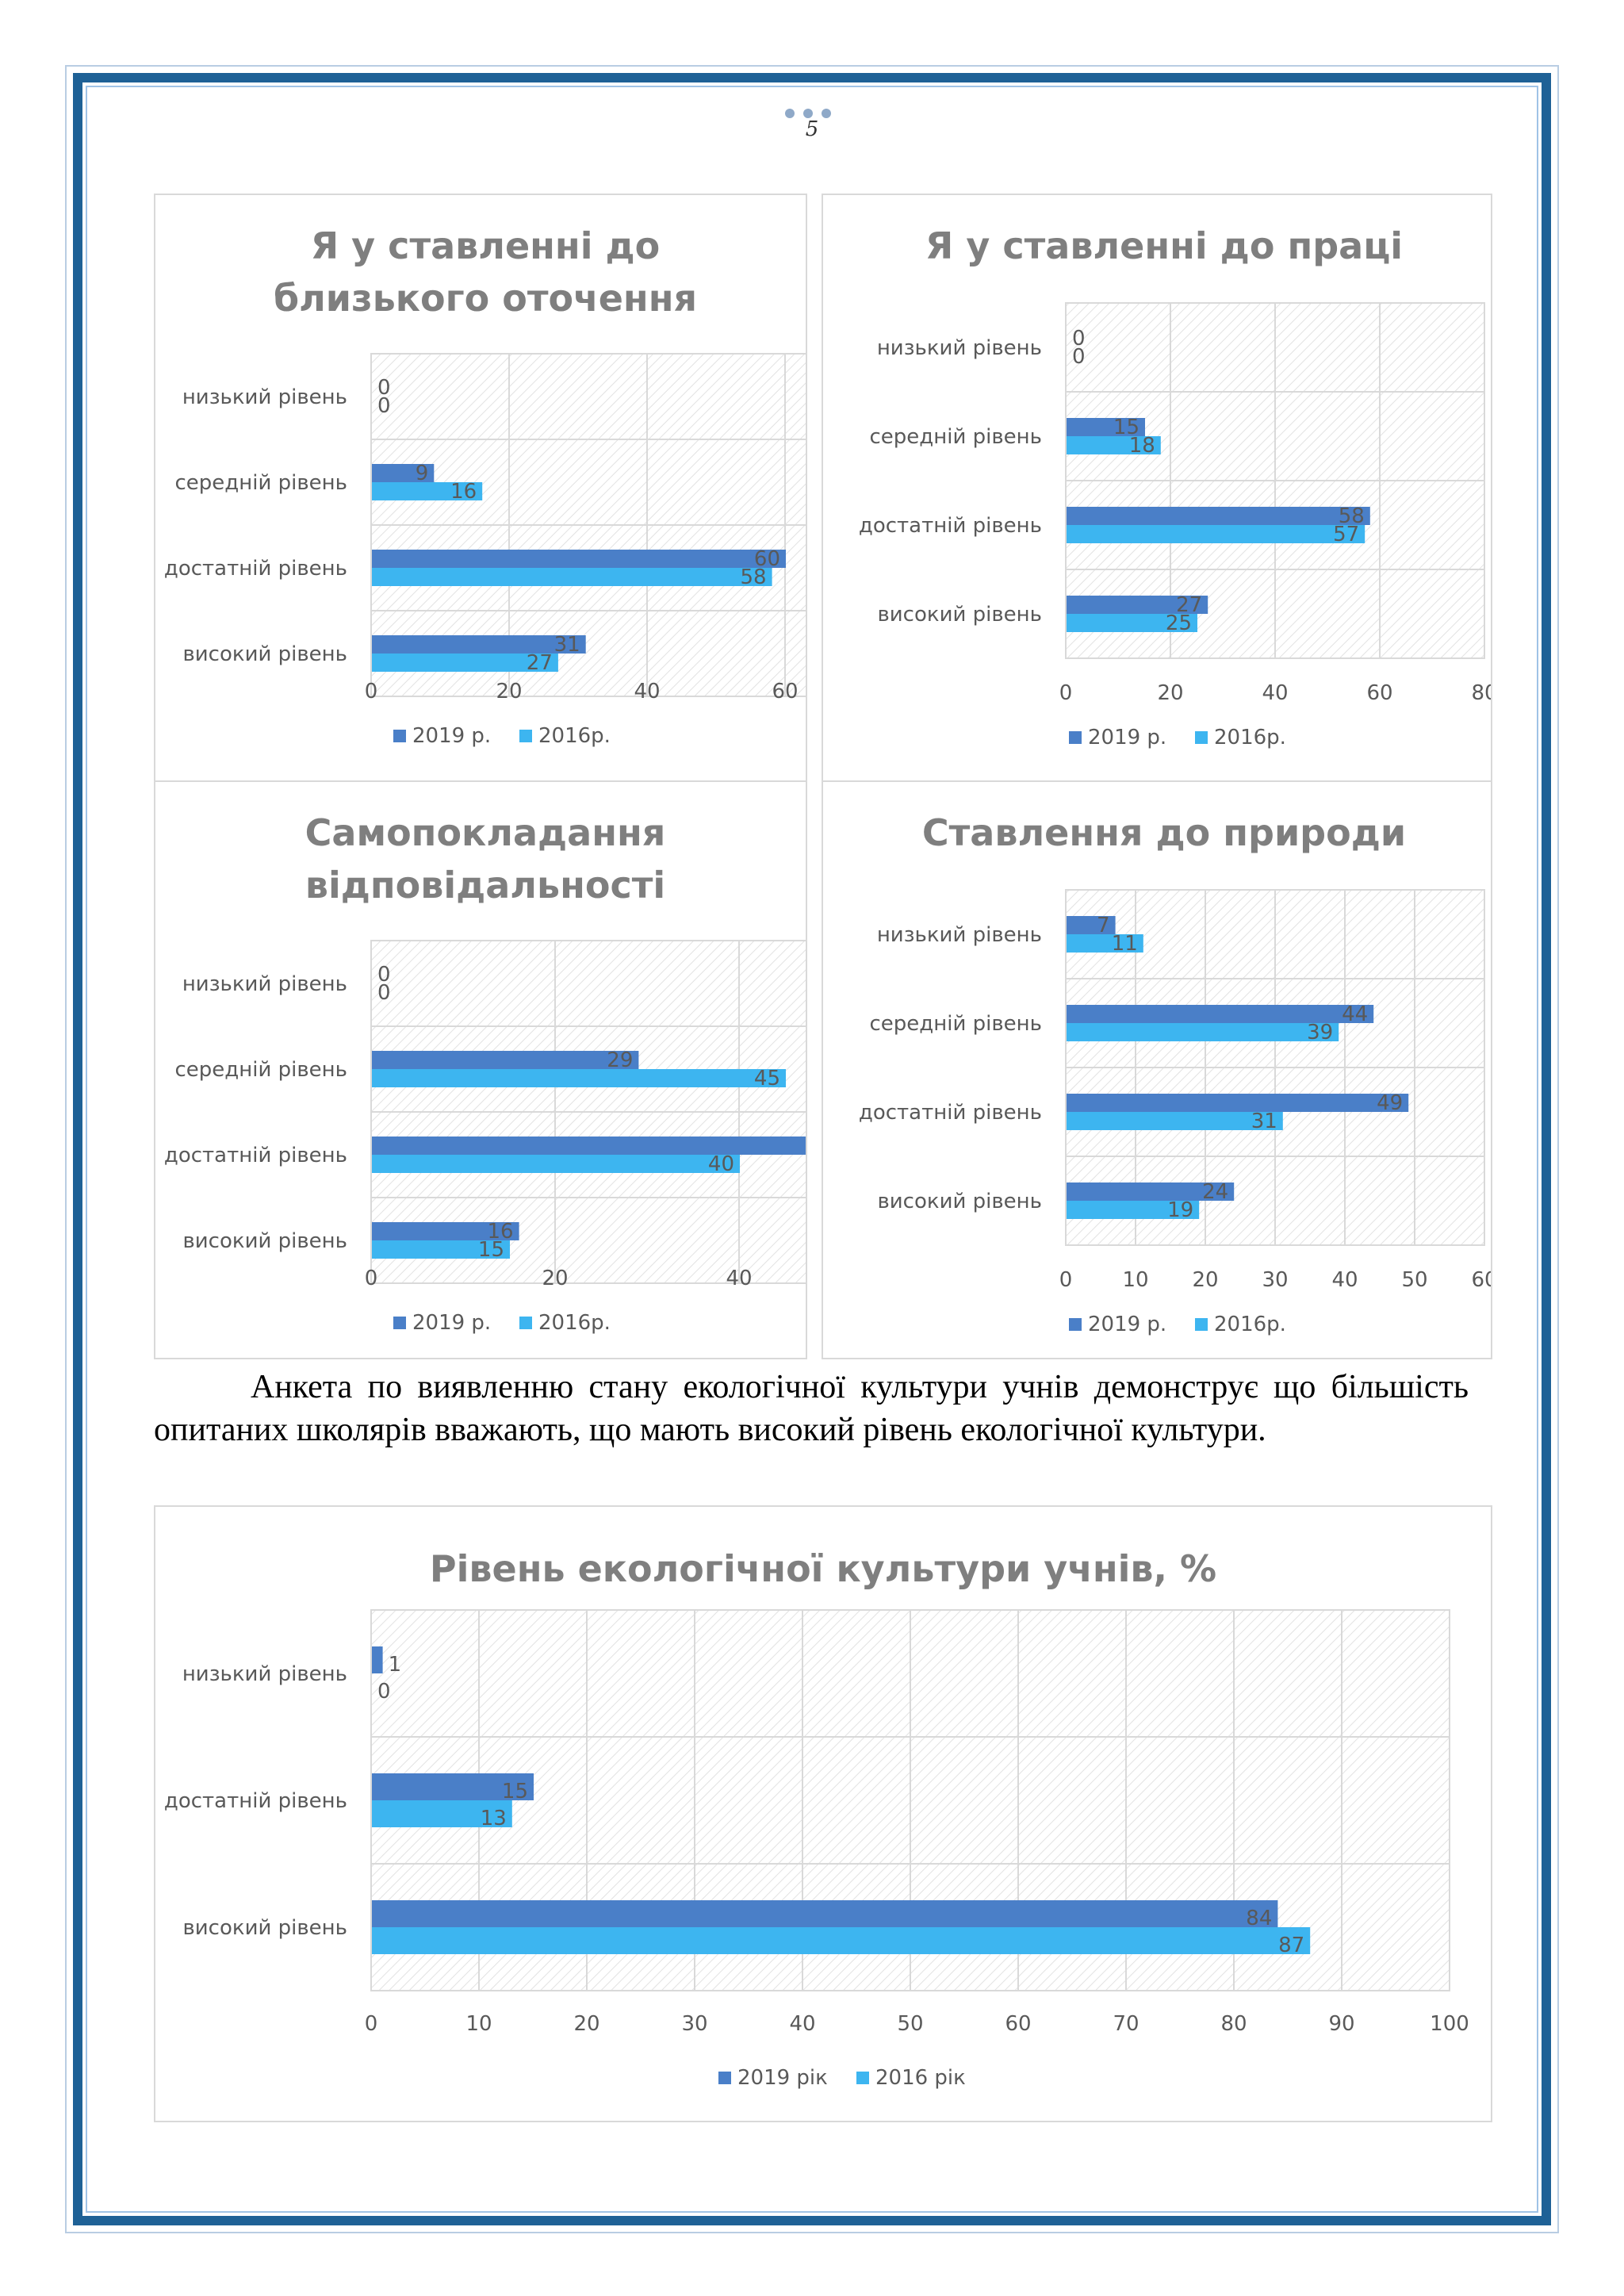 The width and height of the screenshot is (1624, 2296). What do you see at coordinates (647, 691) in the screenshot?
I see `x-tick-label: 40` at bounding box center [647, 691].